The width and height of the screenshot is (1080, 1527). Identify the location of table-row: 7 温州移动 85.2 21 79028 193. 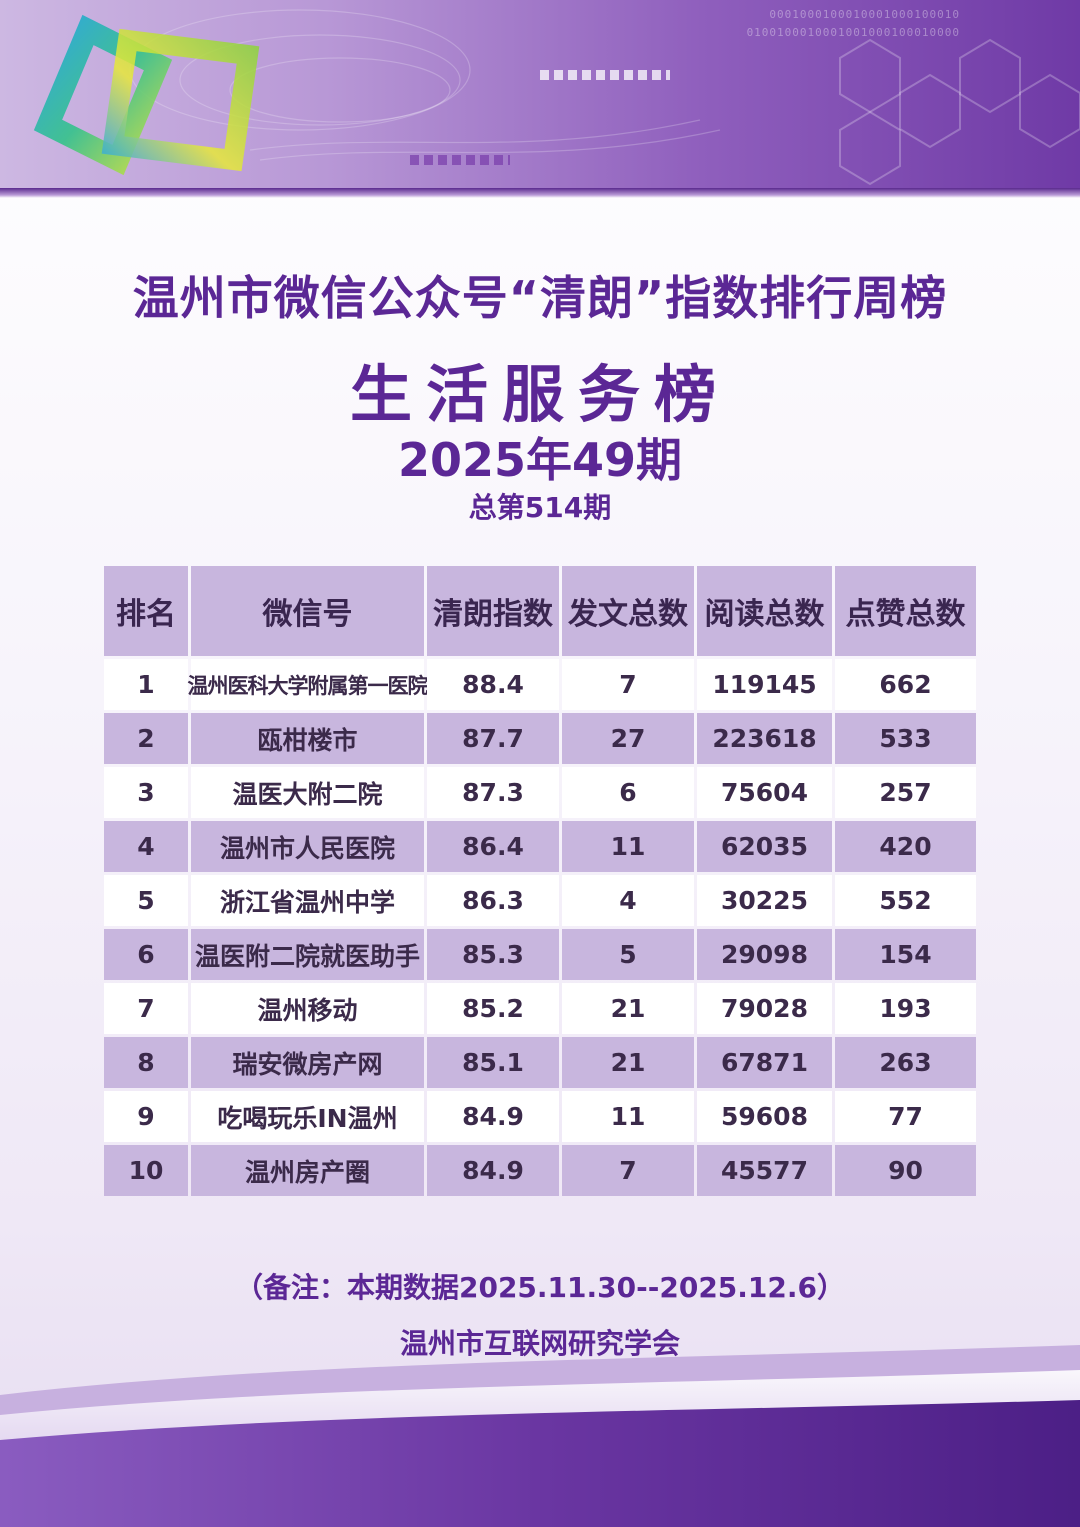
(540, 1010).